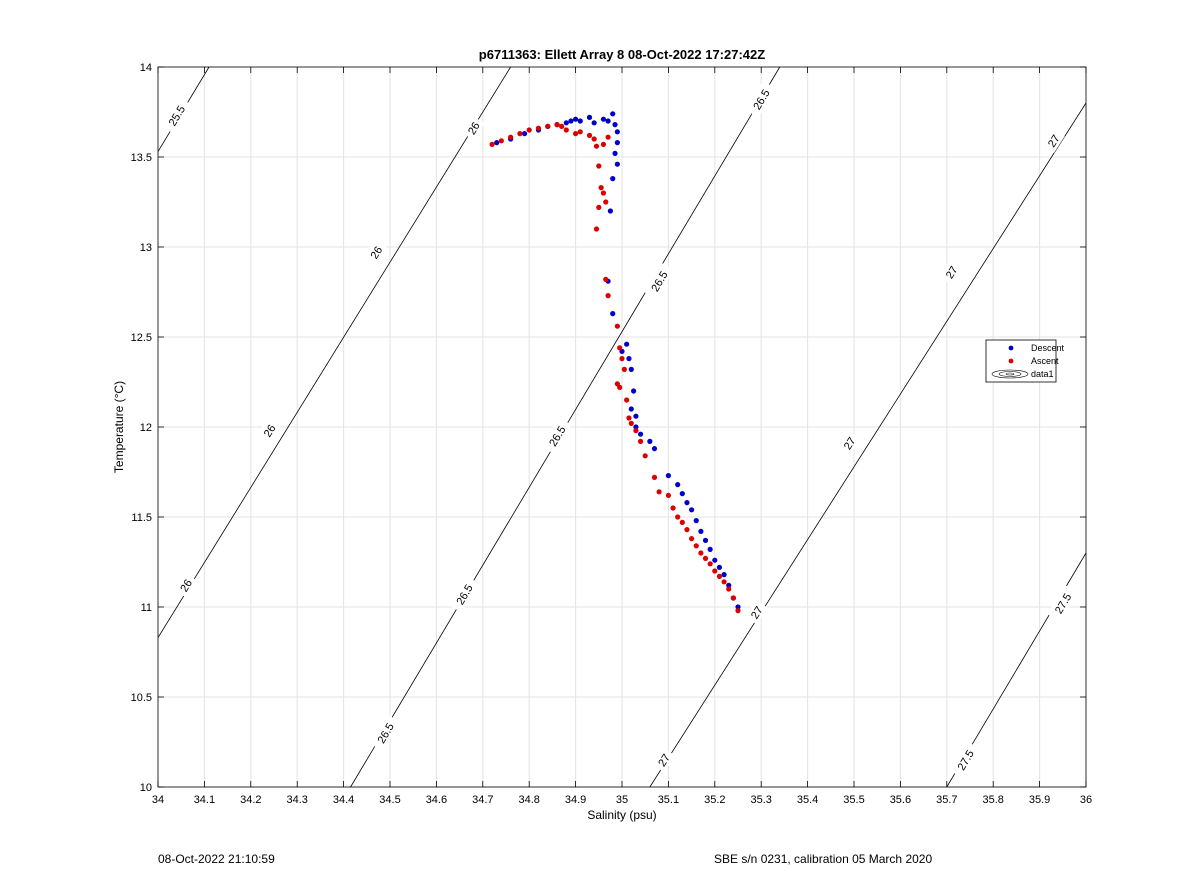  I want to click on y-tick-label: 11.5, so click(141, 518).